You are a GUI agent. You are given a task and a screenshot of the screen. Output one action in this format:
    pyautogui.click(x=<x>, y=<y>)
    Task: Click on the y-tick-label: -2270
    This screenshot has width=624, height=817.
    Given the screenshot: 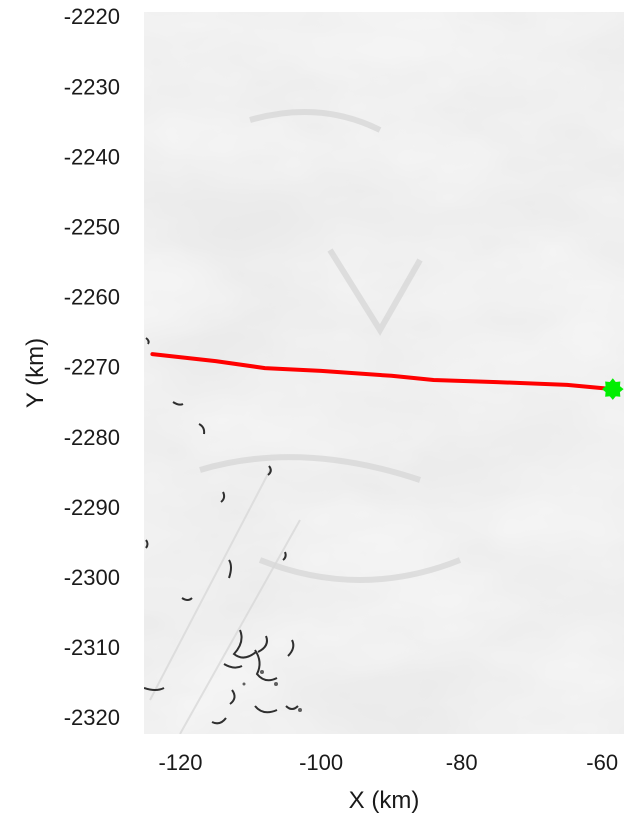 What is the action you would take?
    pyautogui.click(x=92, y=367)
    